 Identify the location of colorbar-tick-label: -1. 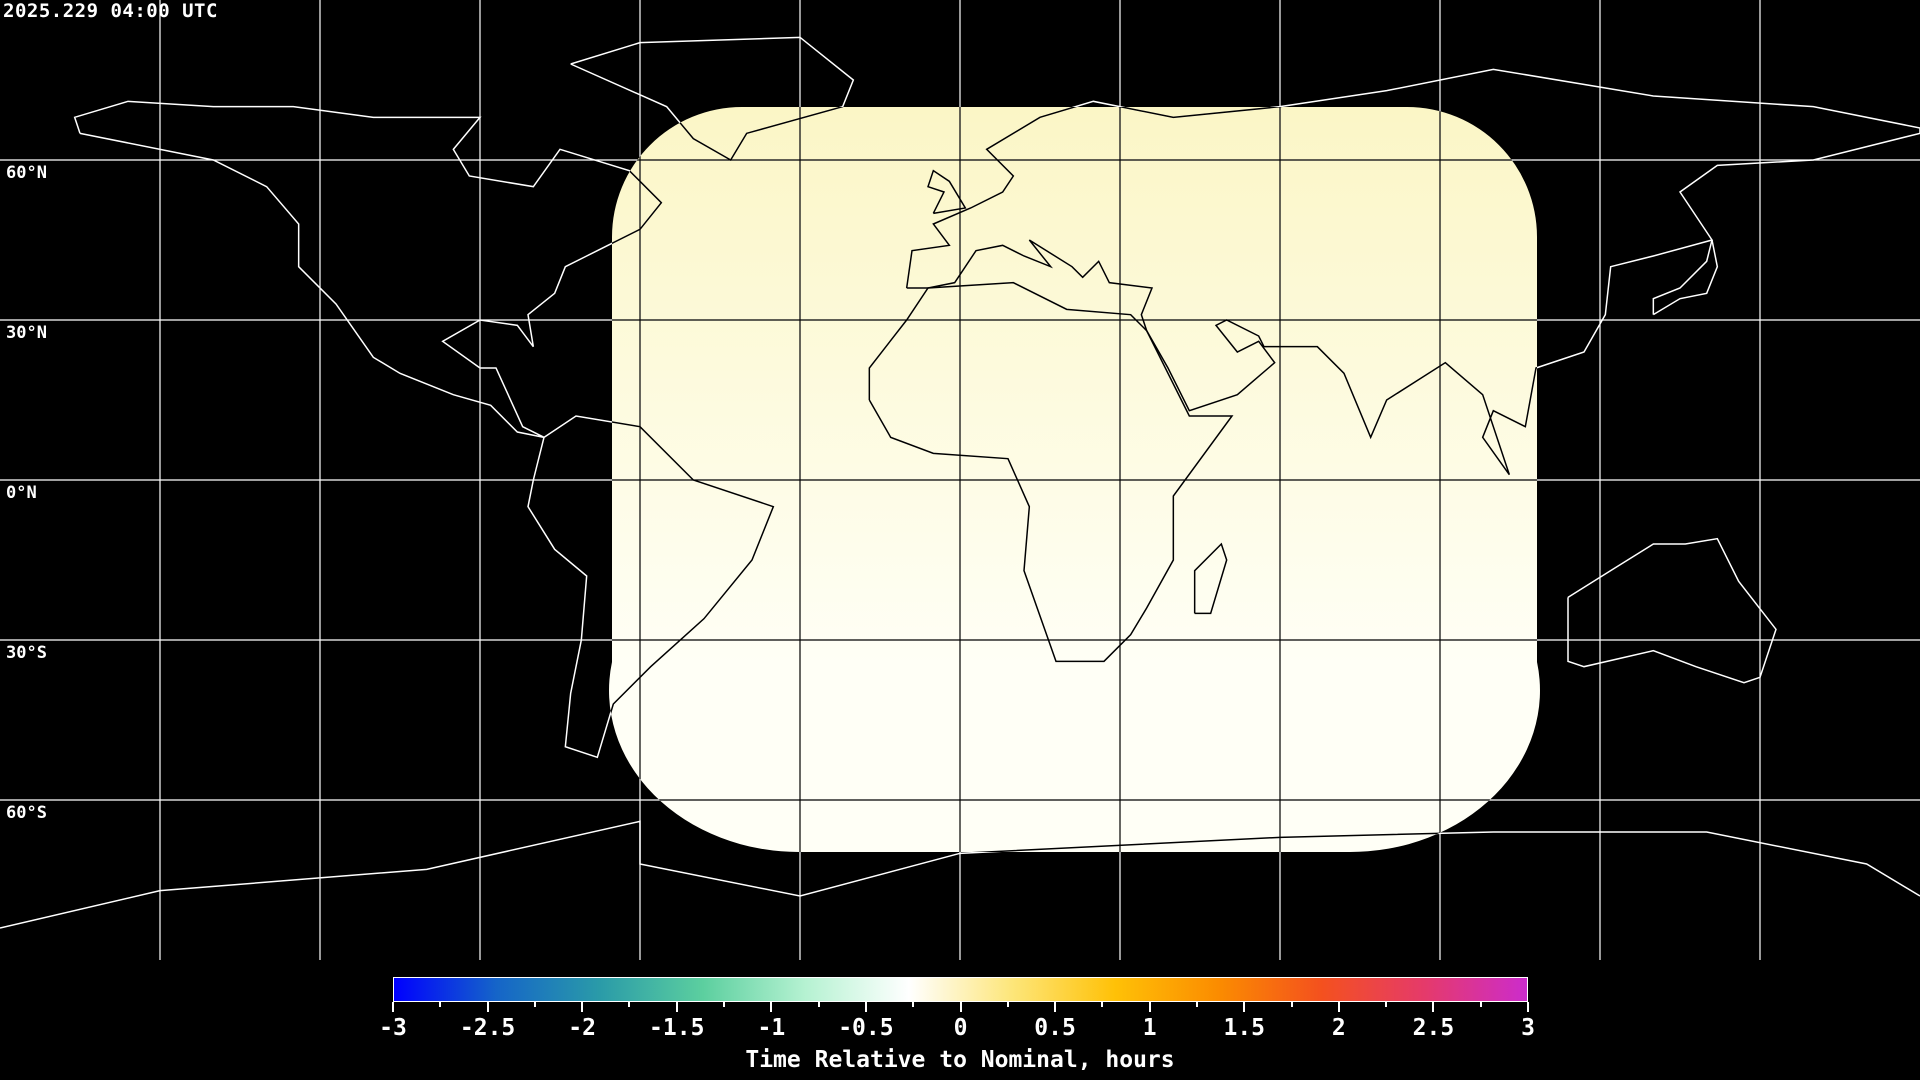
(771, 1028).